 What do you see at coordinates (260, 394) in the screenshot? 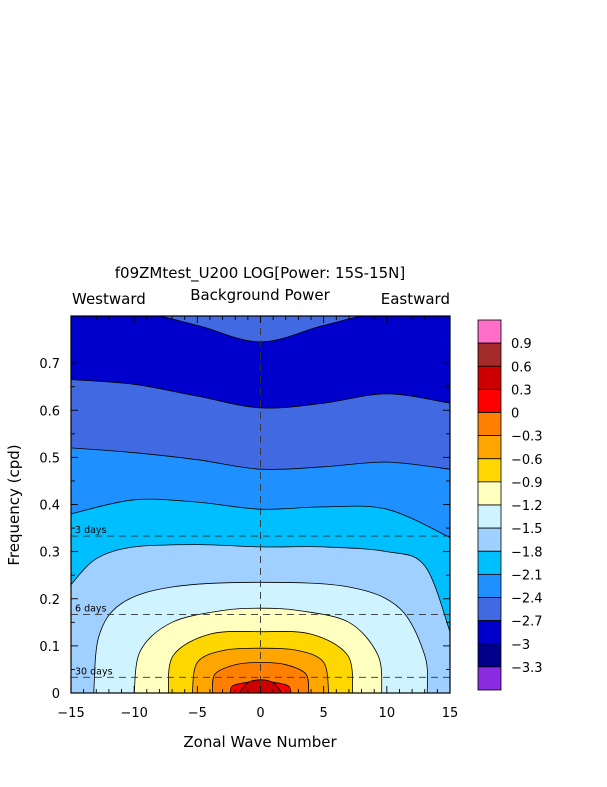
I see `contour-line--2.4` at bounding box center [260, 394].